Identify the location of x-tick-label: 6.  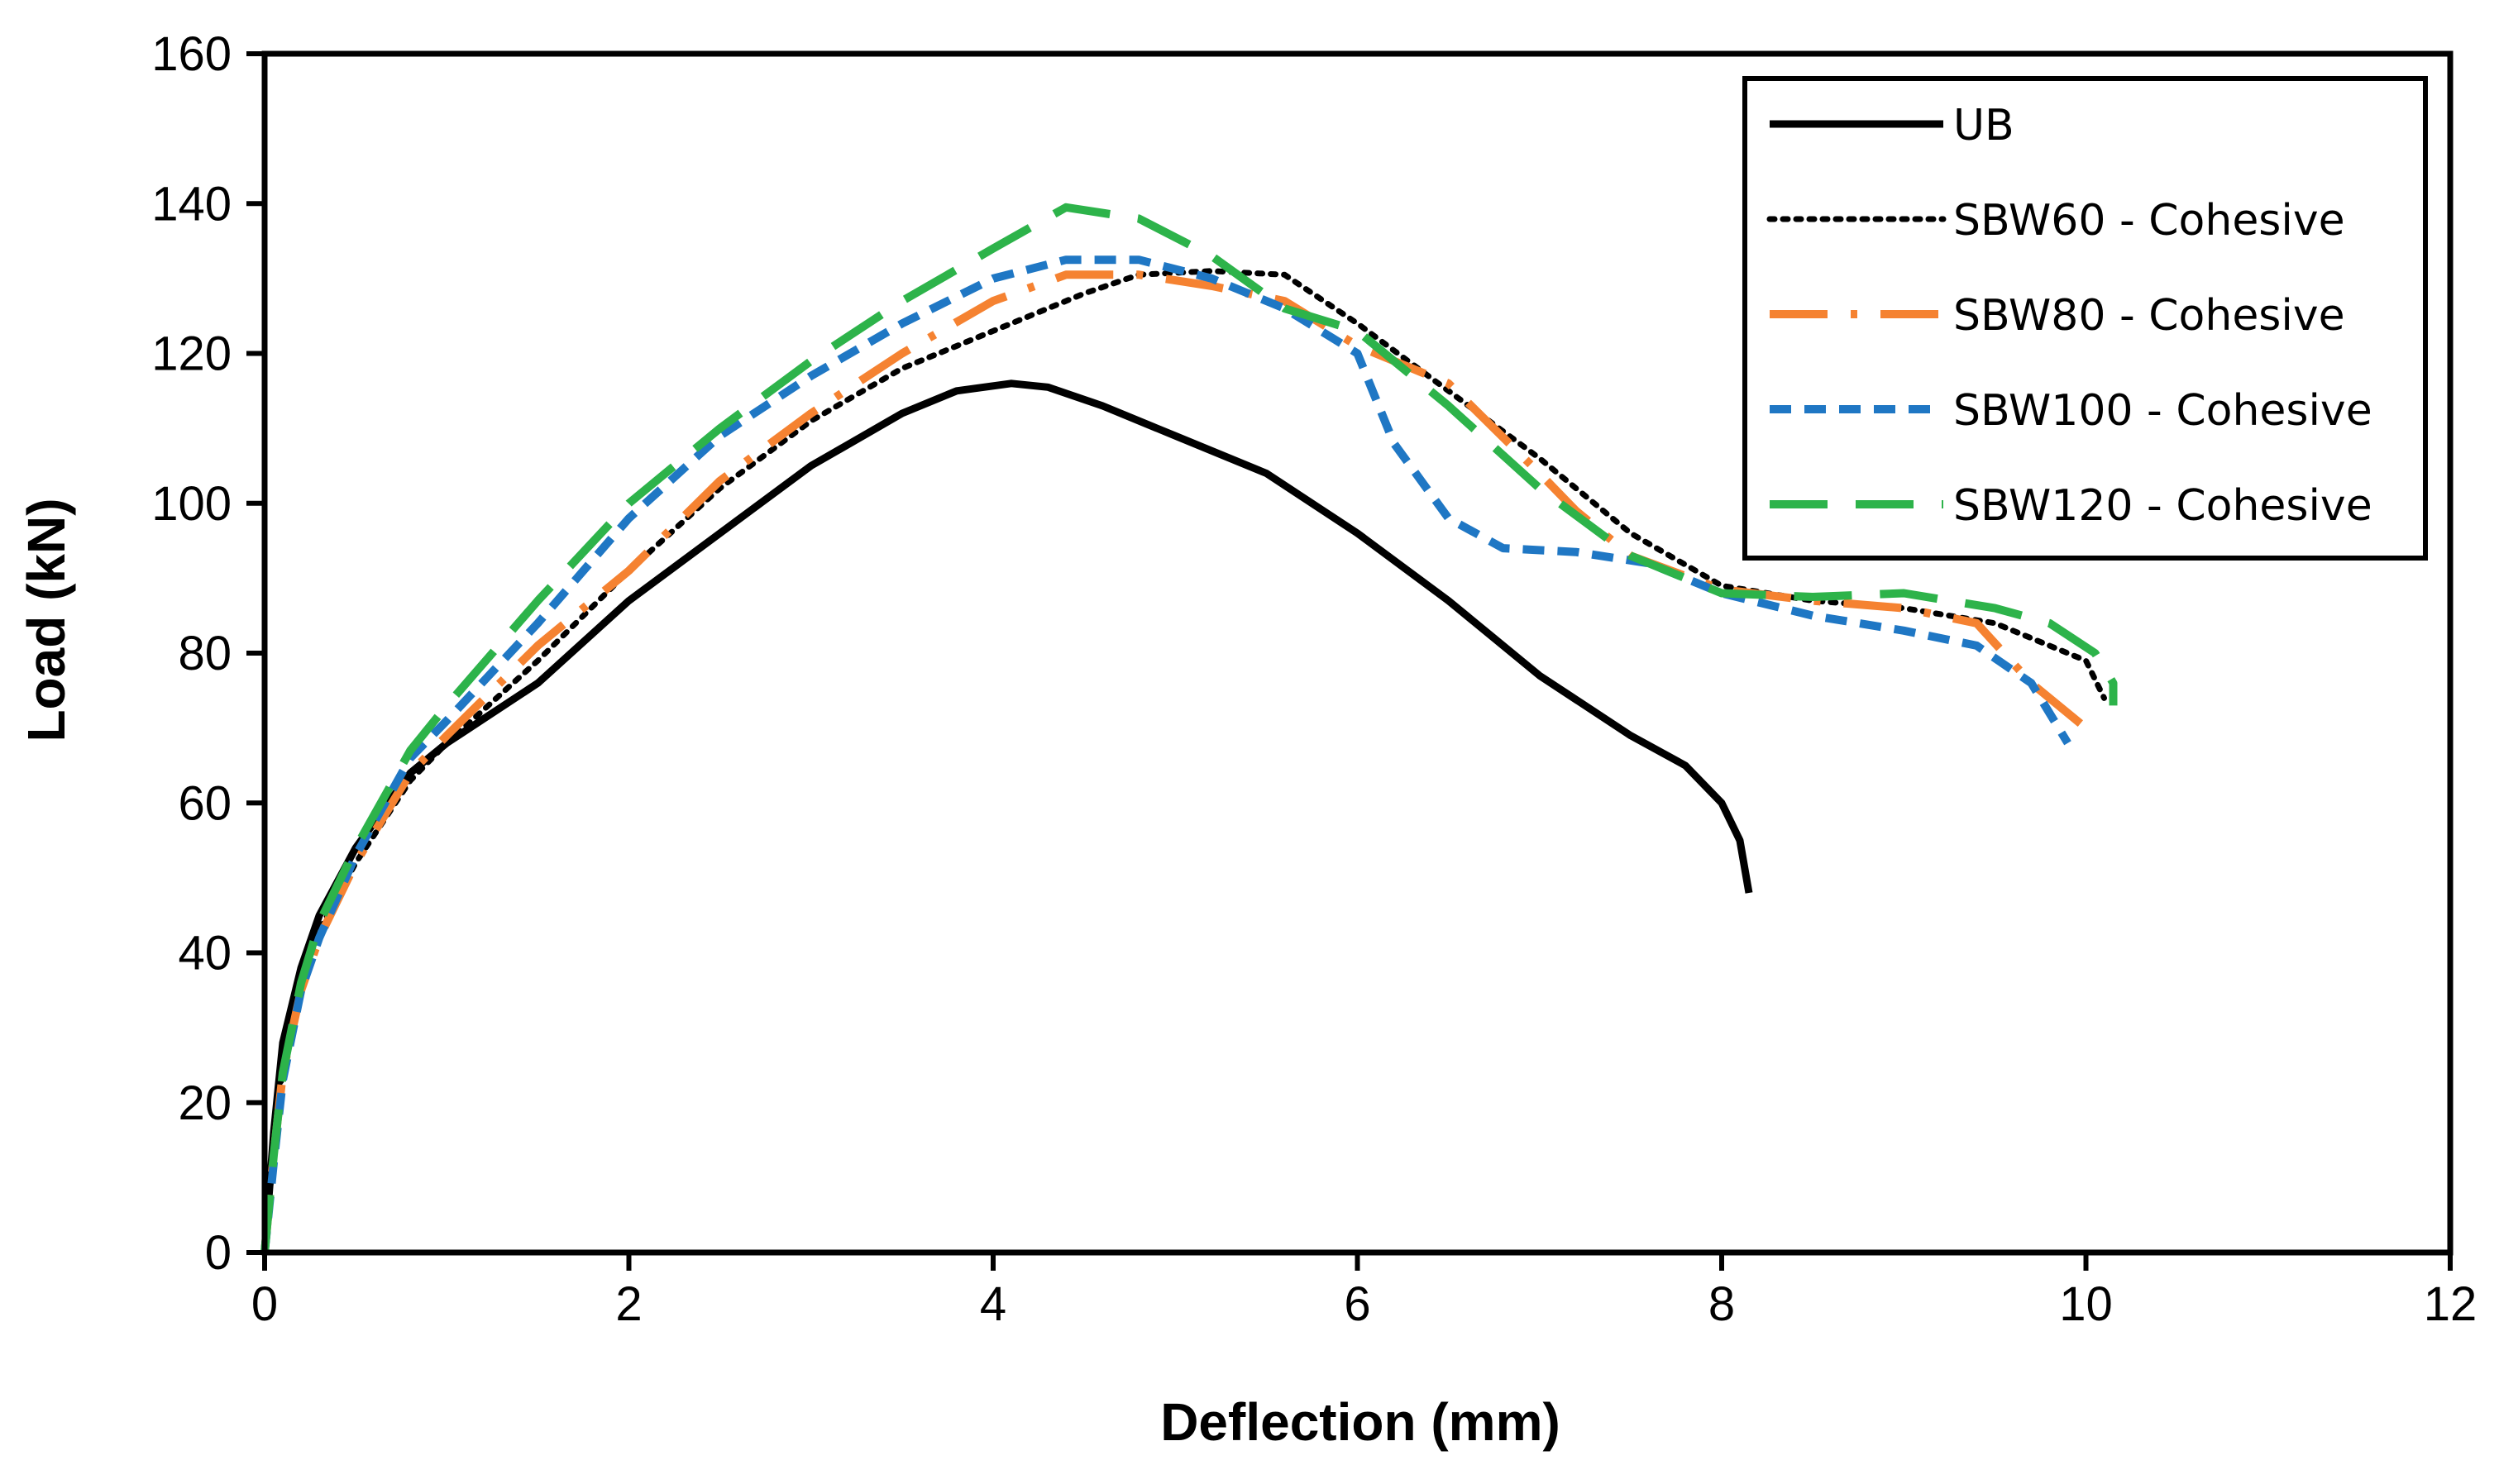
(1357, 1304).